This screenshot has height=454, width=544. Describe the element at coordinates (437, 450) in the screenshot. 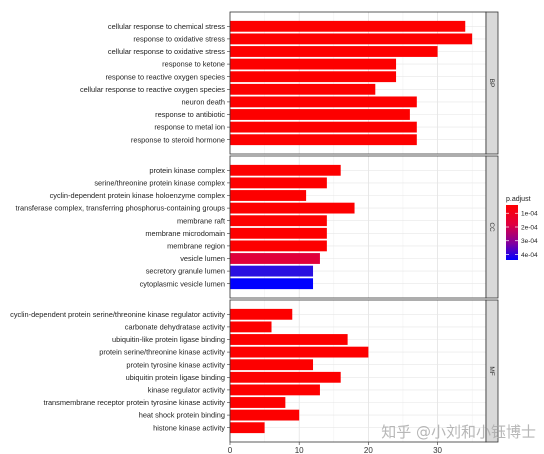

I see `x-tick-label: 30` at that location.